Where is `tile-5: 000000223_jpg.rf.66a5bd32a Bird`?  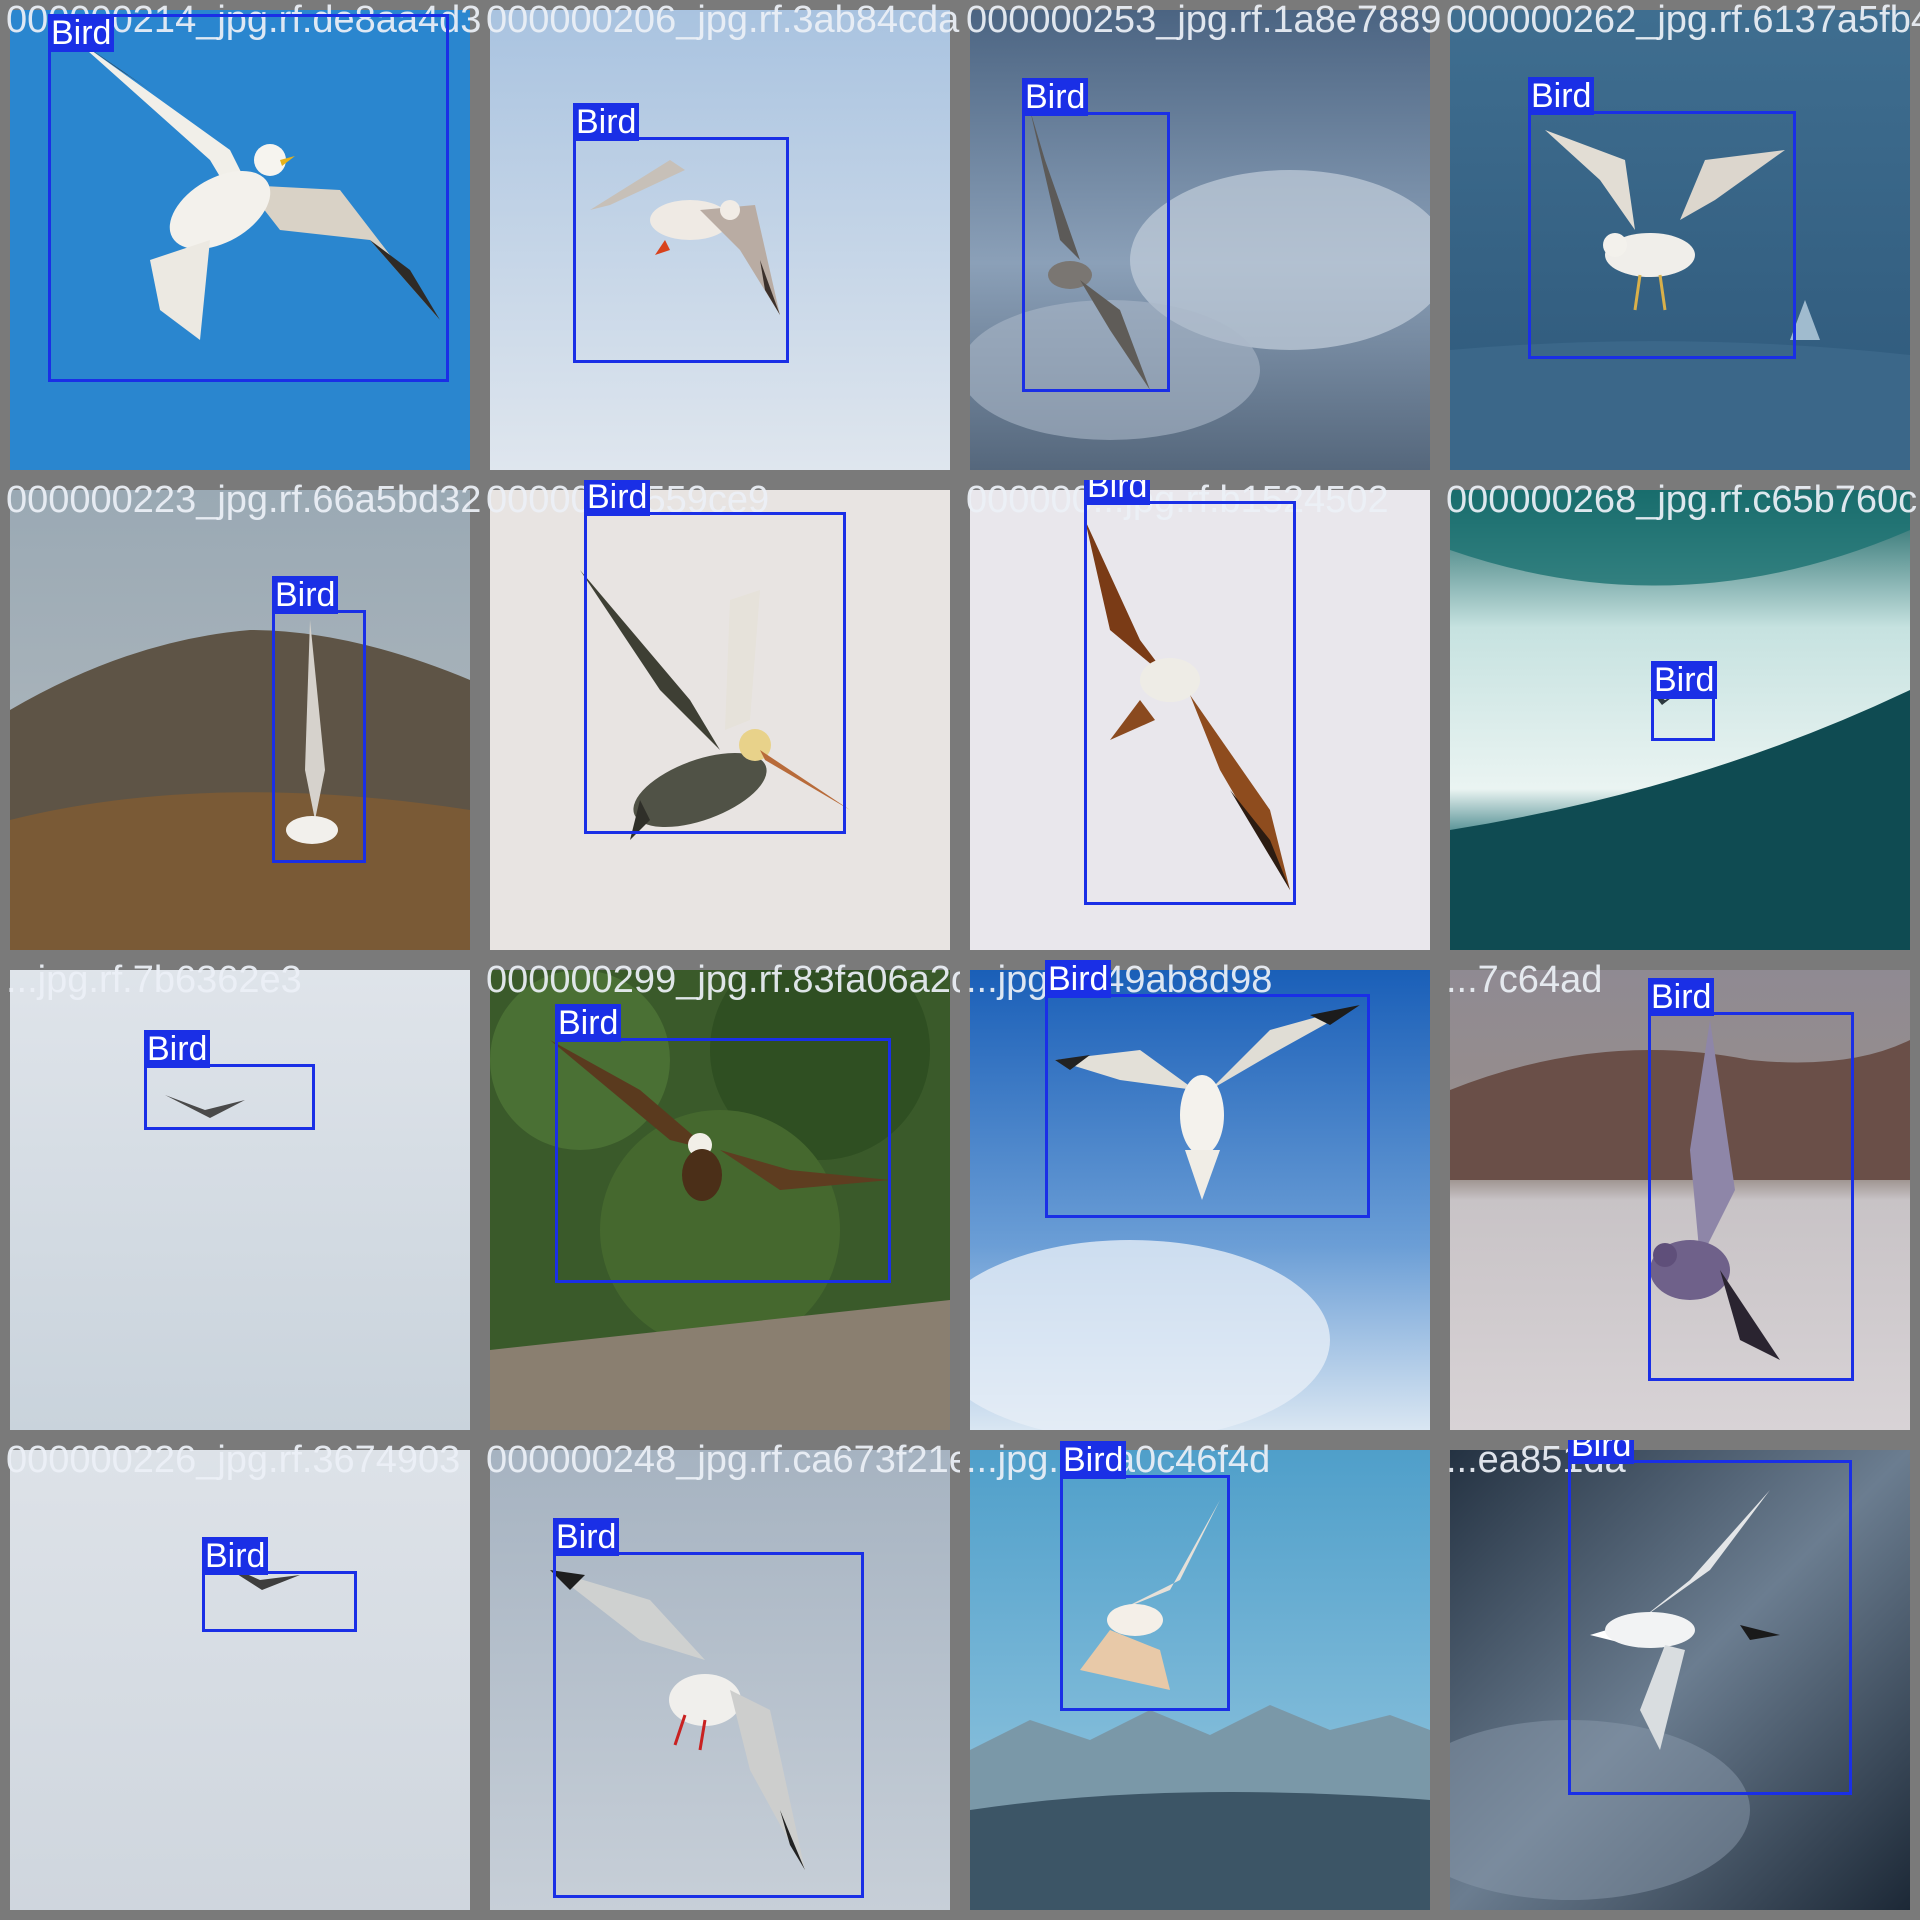 tile-5: 000000223_jpg.rf.66a5bd32a Bird is located at coordinates (240, 720).